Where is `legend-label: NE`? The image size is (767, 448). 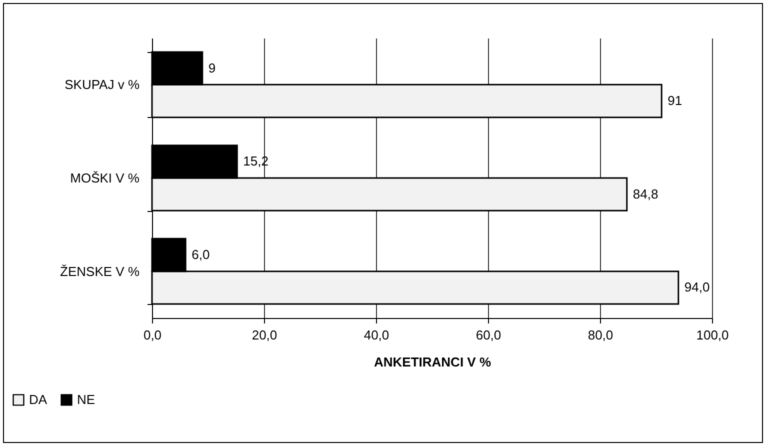 legend-label: NE is located at coordinates (86, 399).